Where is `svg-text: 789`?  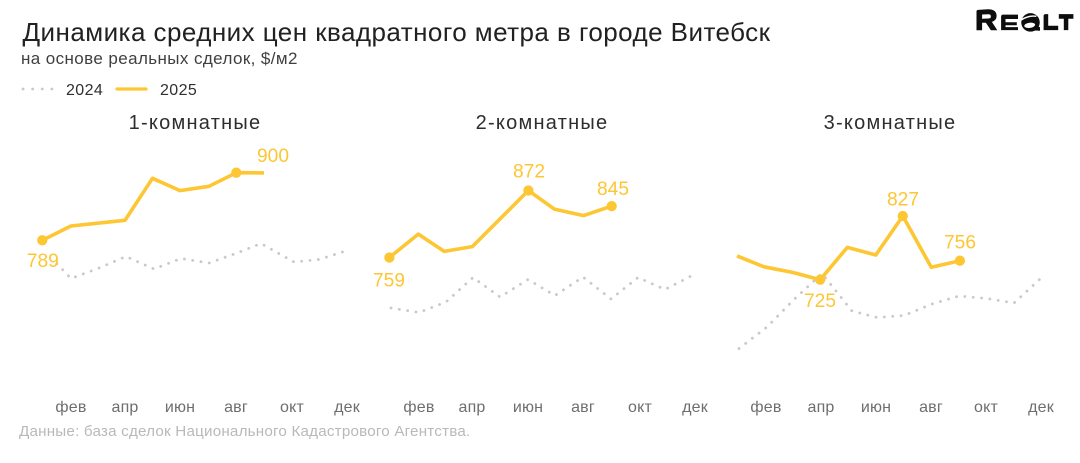 svg-text: 789 is located at coordinates (43, 261).